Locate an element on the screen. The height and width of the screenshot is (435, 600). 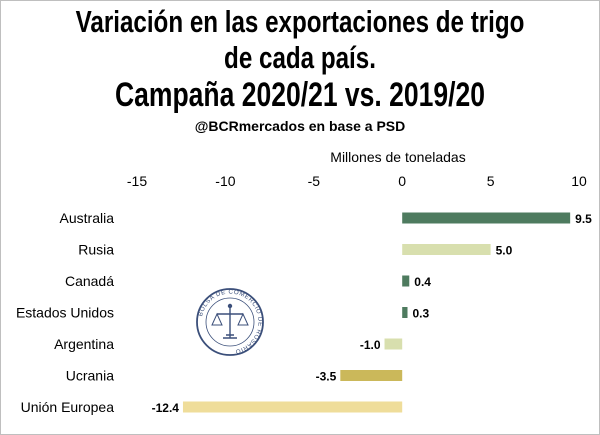
chart-source: @BCRmercados en base a PSD is located at coordinates (300, 126).